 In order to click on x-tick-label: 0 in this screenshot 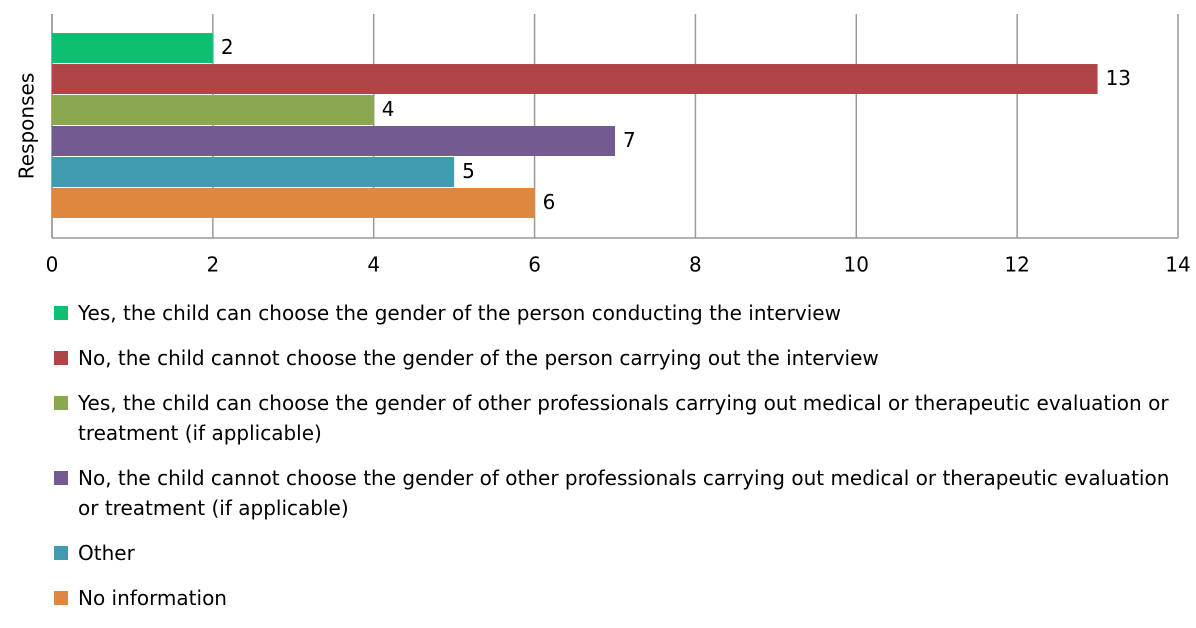, I will do `click(52, 265)`.